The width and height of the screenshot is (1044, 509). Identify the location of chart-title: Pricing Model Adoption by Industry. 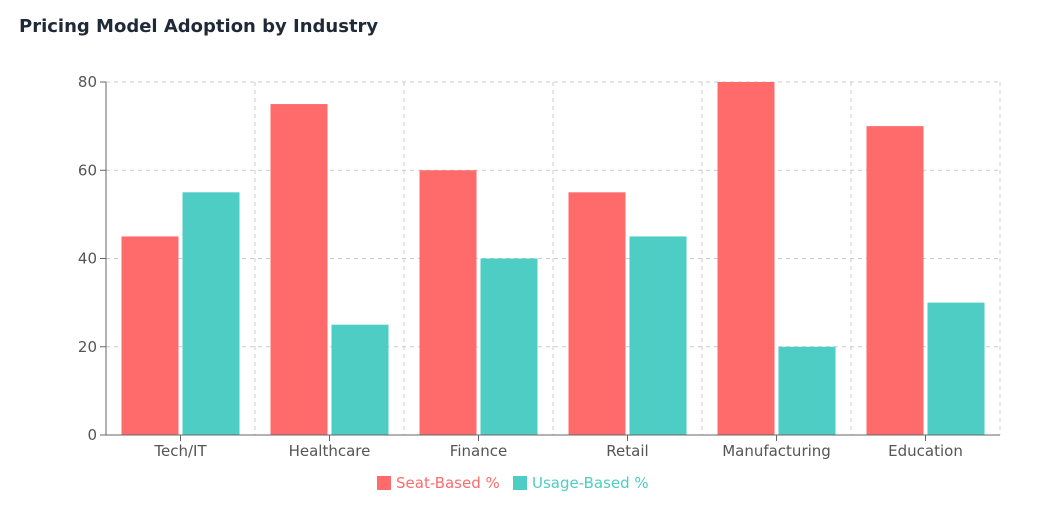
(199, 26).